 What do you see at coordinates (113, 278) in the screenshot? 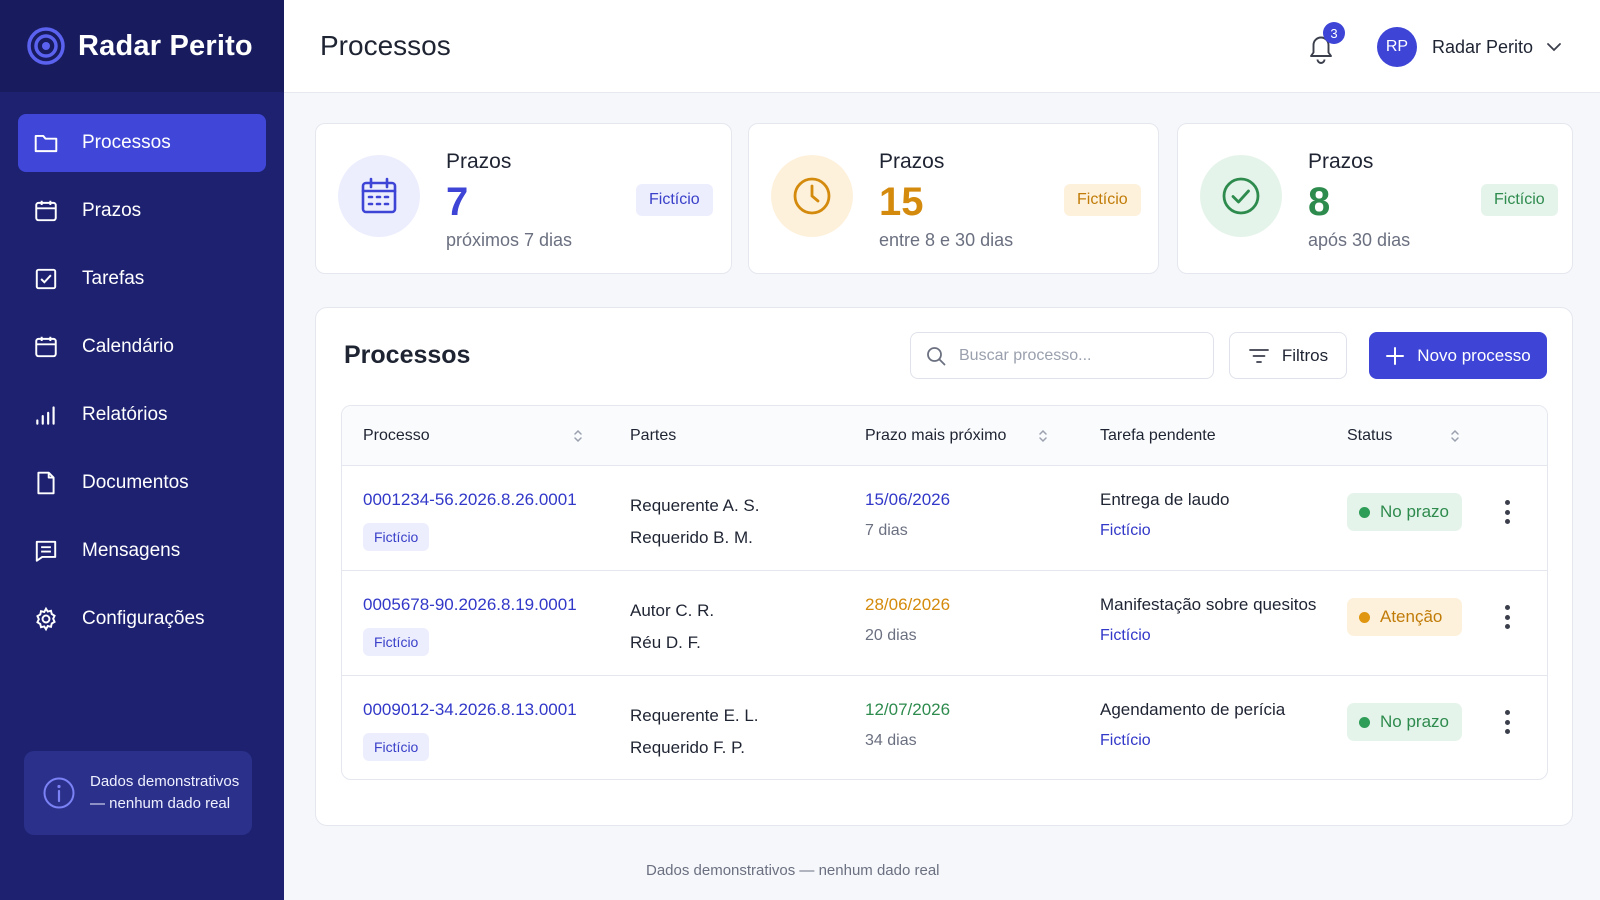
I see `sidebar-item-label: Tarefas` at bounding box center [113, 278].